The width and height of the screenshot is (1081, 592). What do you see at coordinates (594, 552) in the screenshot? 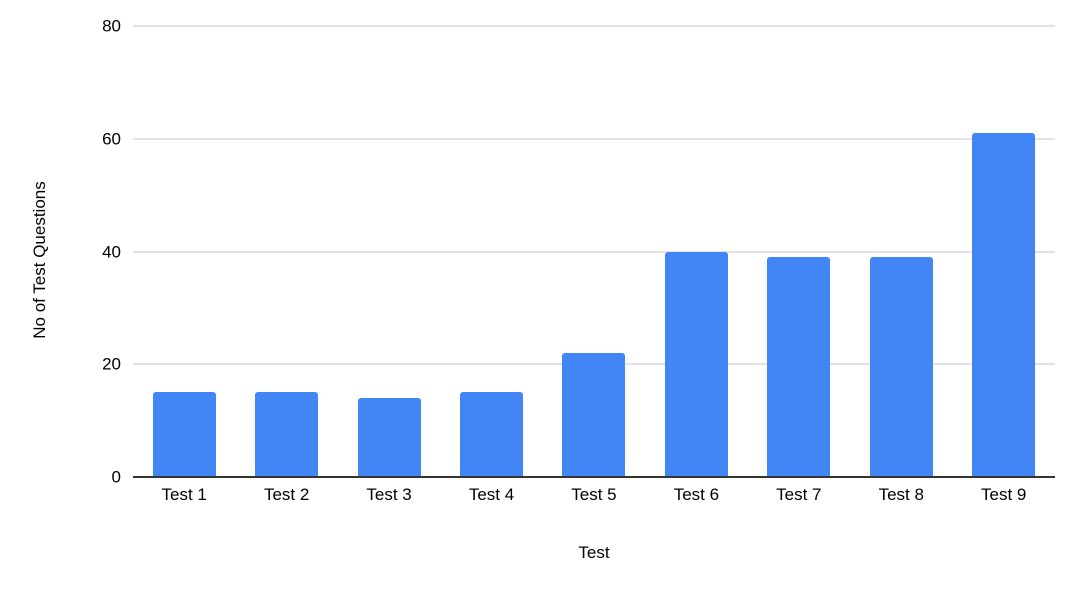
I see `x-axis-title: Test` at bounding box center [594, 552].